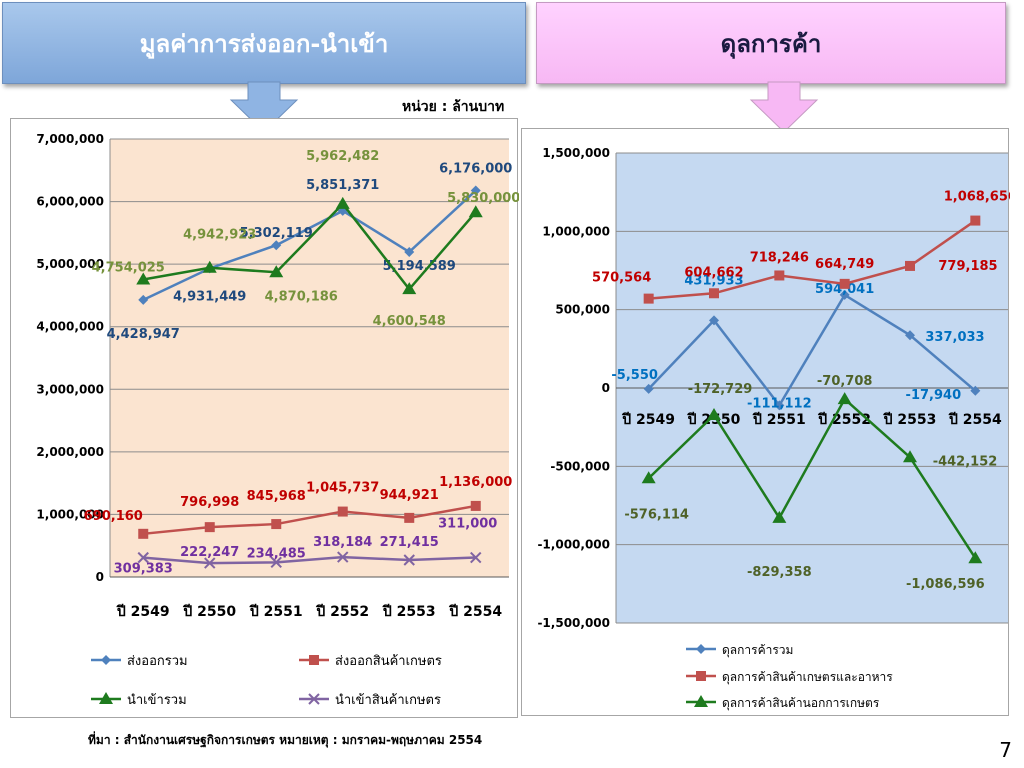 The image size is (1024, 768). I want to click on x-tick-label: ปี 2553, so click(408, 612).